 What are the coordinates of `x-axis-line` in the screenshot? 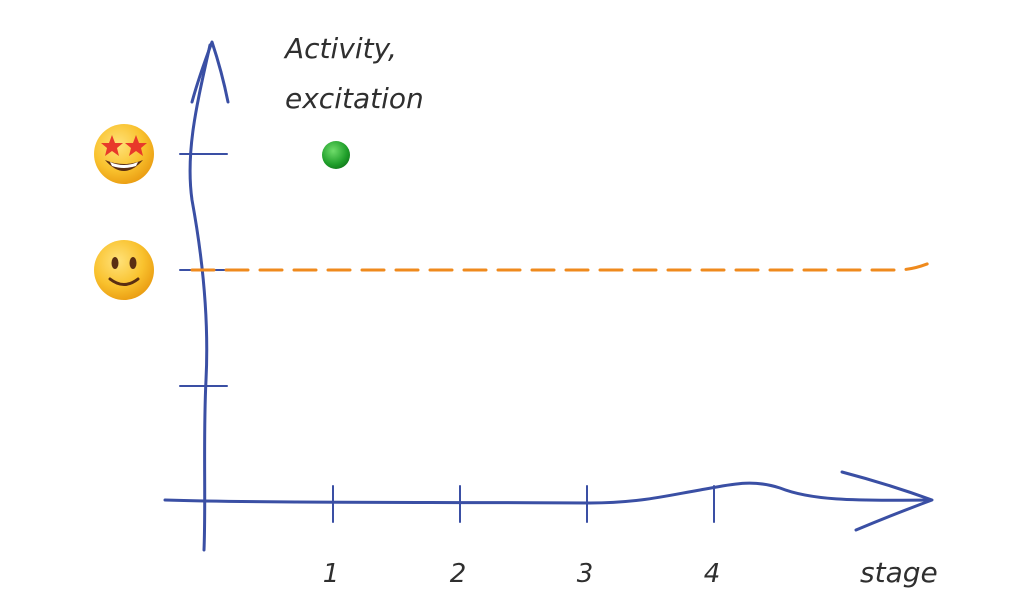 It's located at (547, 493).